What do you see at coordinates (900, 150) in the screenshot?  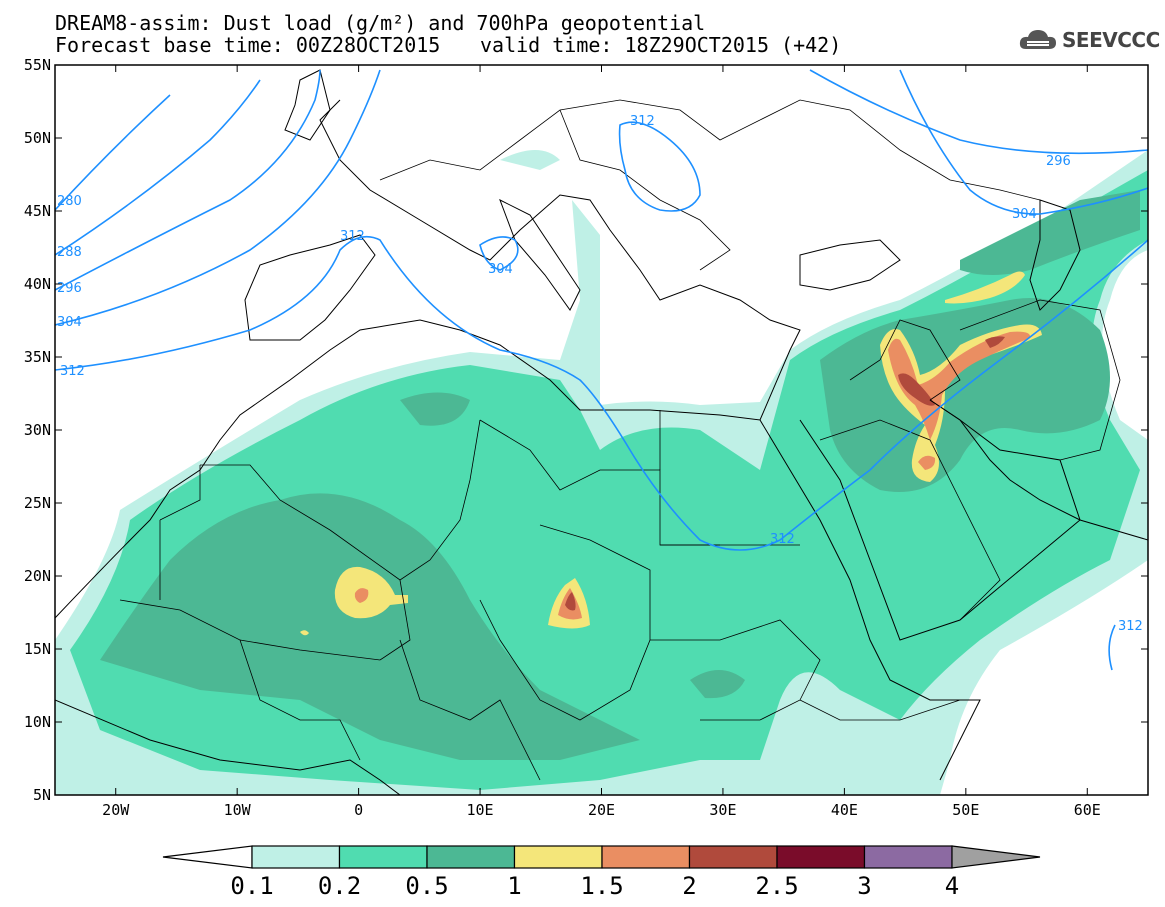 I see `border-russia` at bounding box center [900, 150].